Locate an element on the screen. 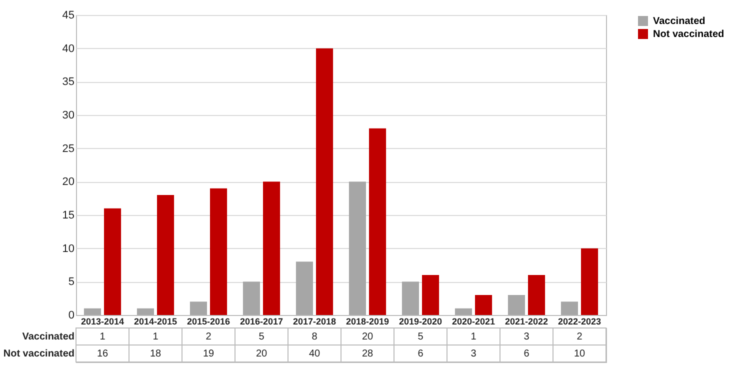 This screenshot has width=750, height=390. text: Vaccinated is located at coordinates (48, 337).